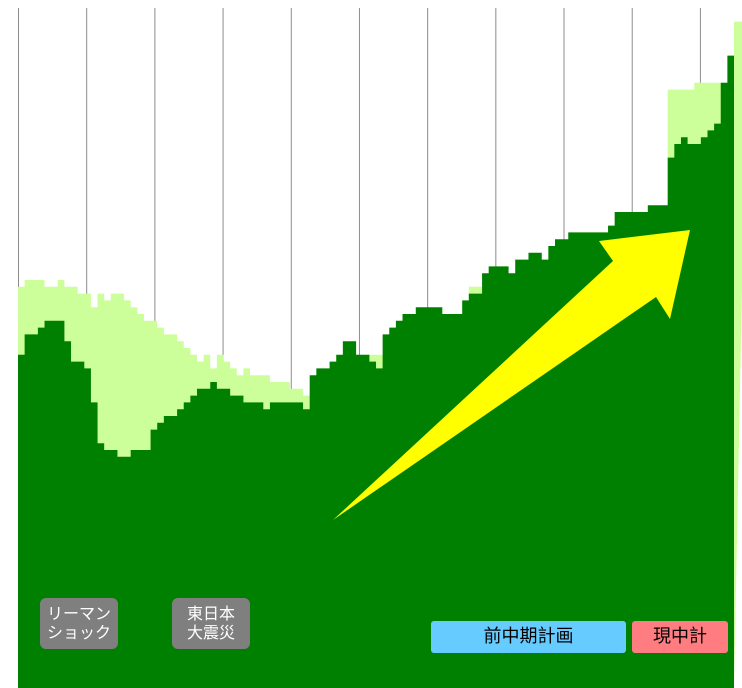  I want to click on earthquake-line2: 大震災, so click(210, 632).